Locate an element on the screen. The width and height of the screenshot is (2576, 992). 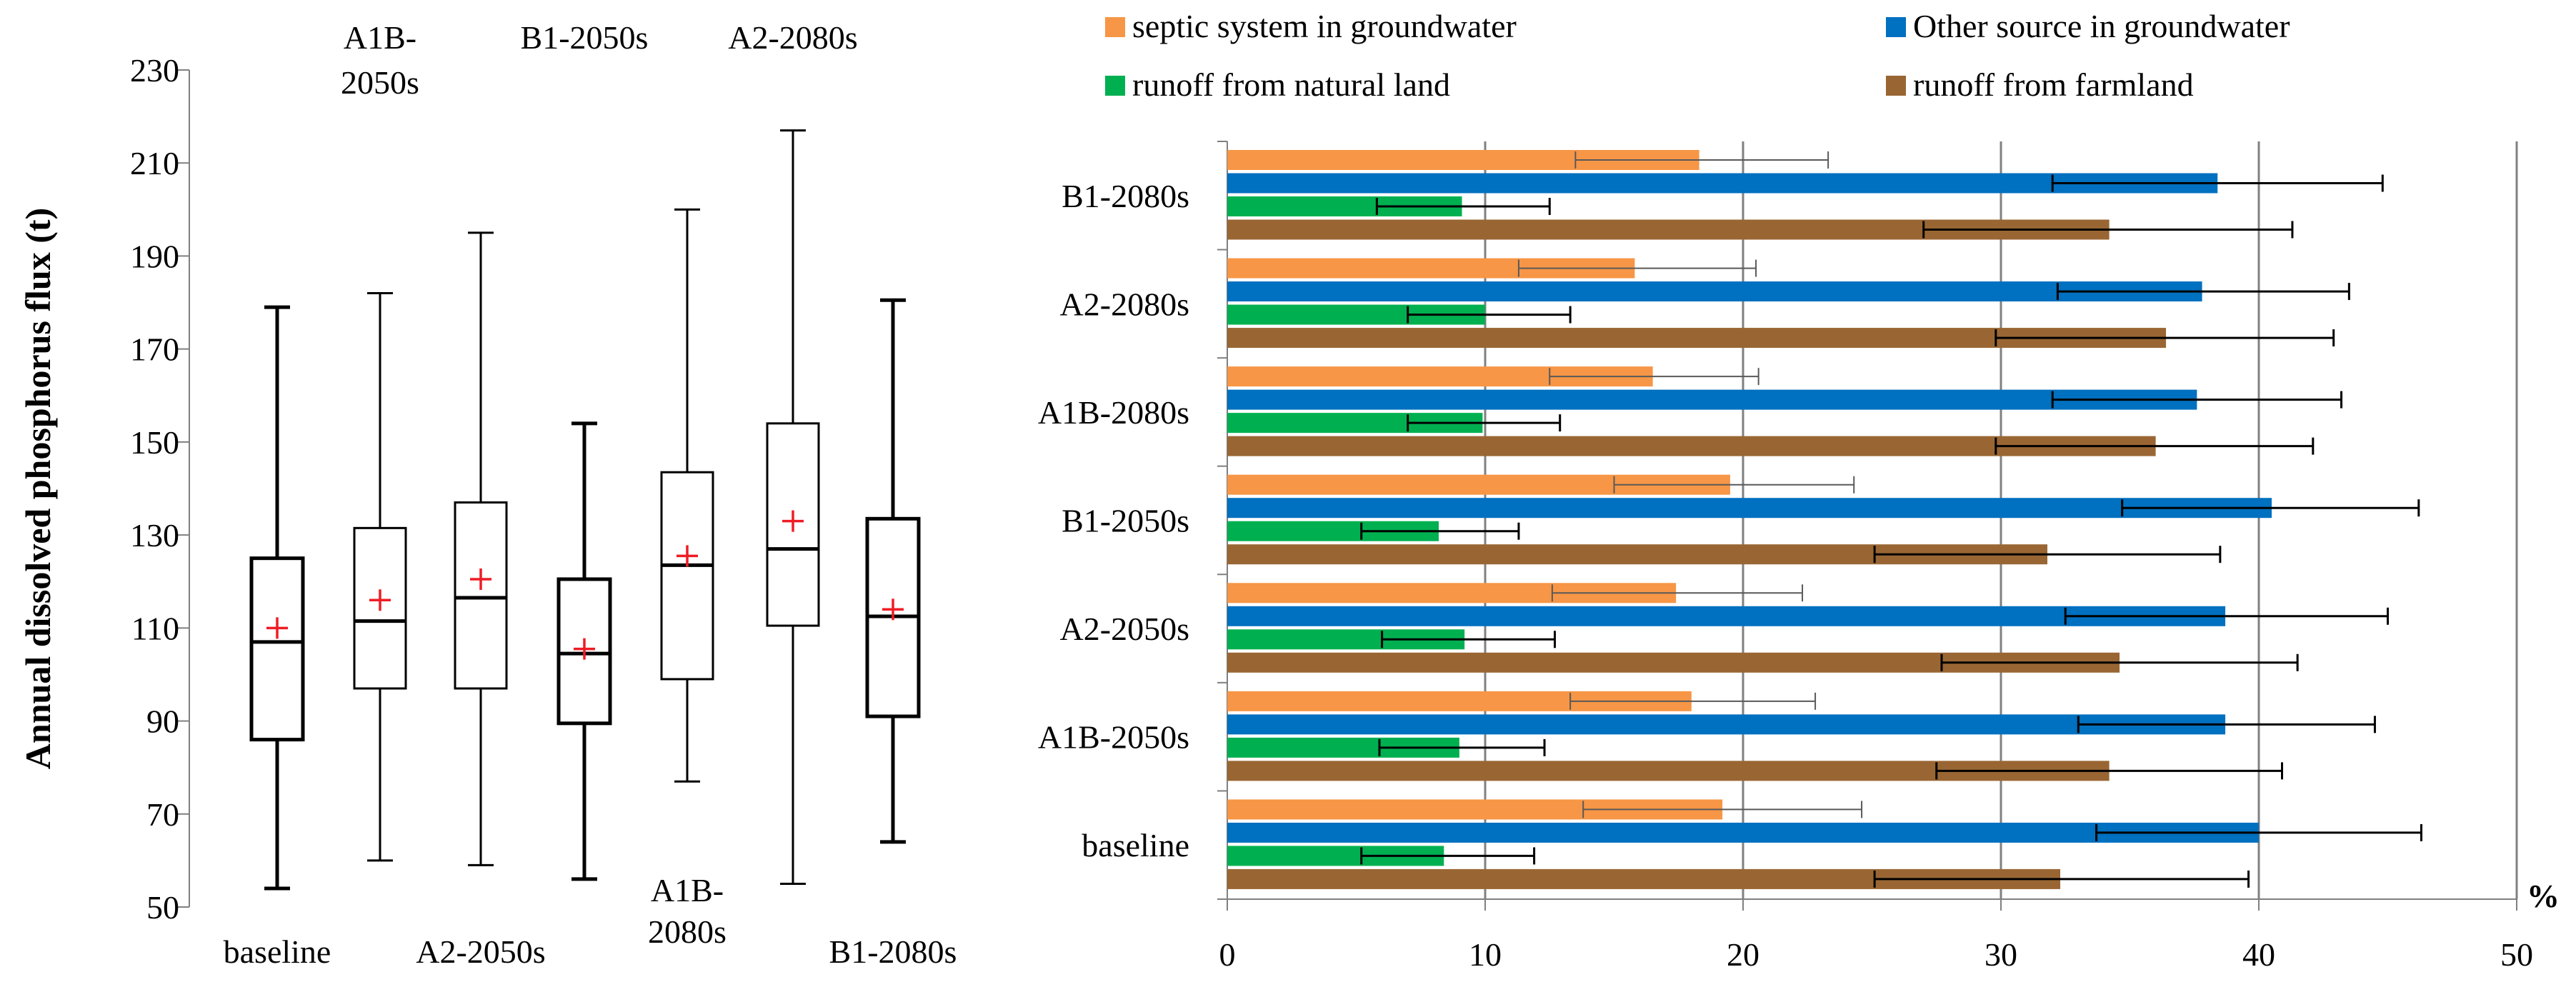
category-label-a1b-2080s: A1B-2080s is located at coordinates (1114, 412).